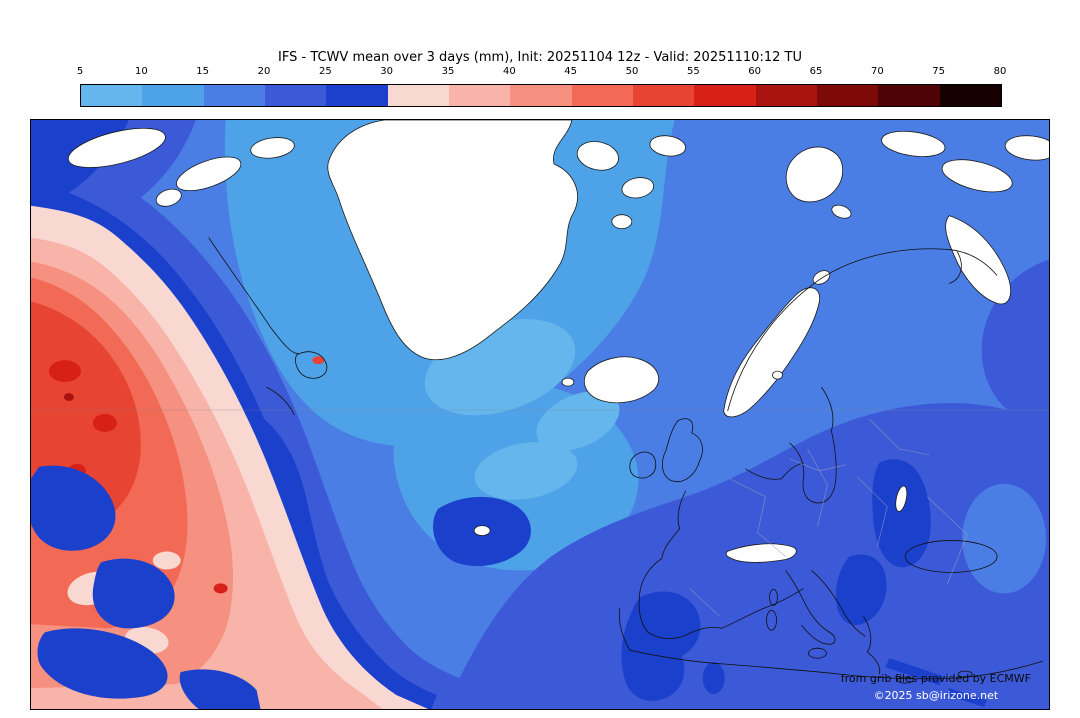 Image resolution: width=1080 pixels, height=718 pixels. I want to click on credit-copyright: ©2025 sb@irizone.net, so click(936, 695).